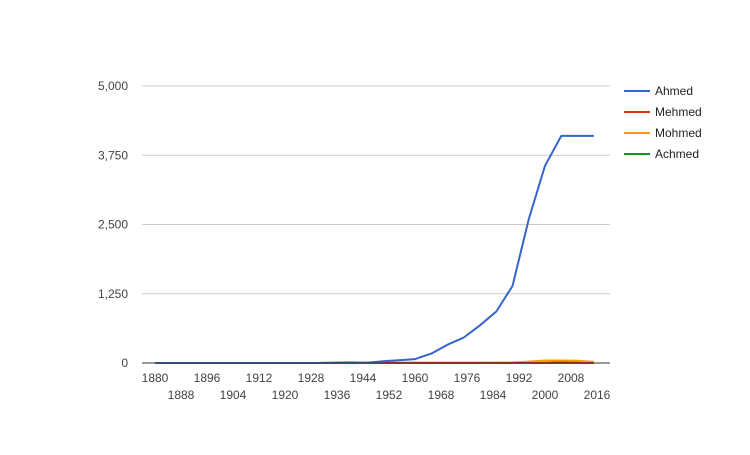 The image size is (750, 455). Describe the element at coordinates (674, 91) in the screenshot. I see `legend-label: Ahmed` at that location.